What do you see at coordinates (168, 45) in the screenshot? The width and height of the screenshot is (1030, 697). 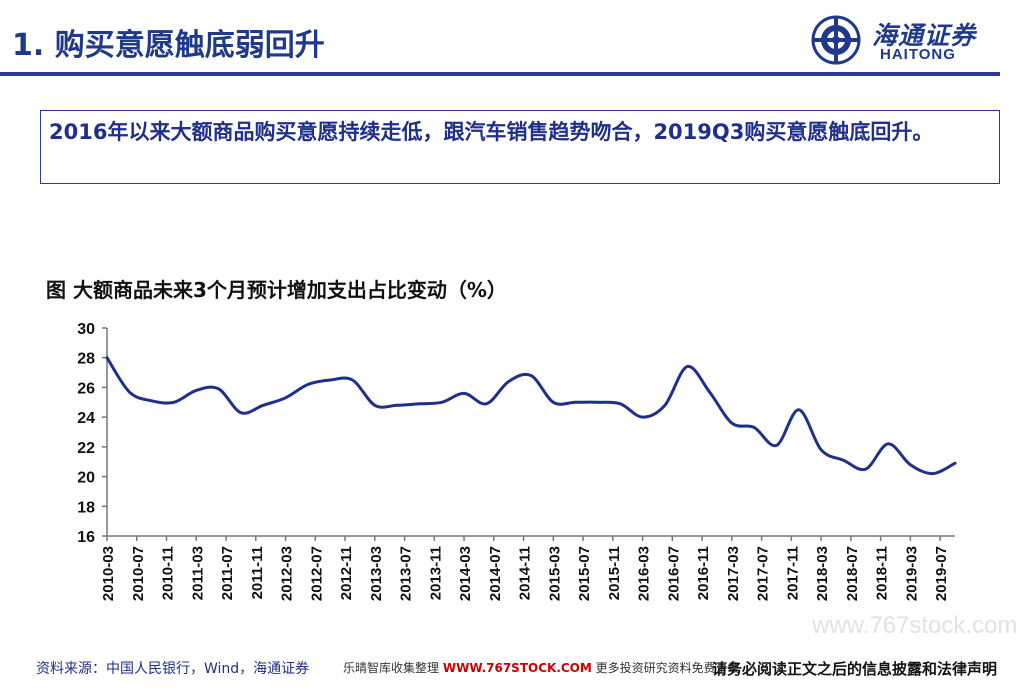 I see `slide-title: 1. 购买意愿触底弱回升` at bounding box center [168, 45].